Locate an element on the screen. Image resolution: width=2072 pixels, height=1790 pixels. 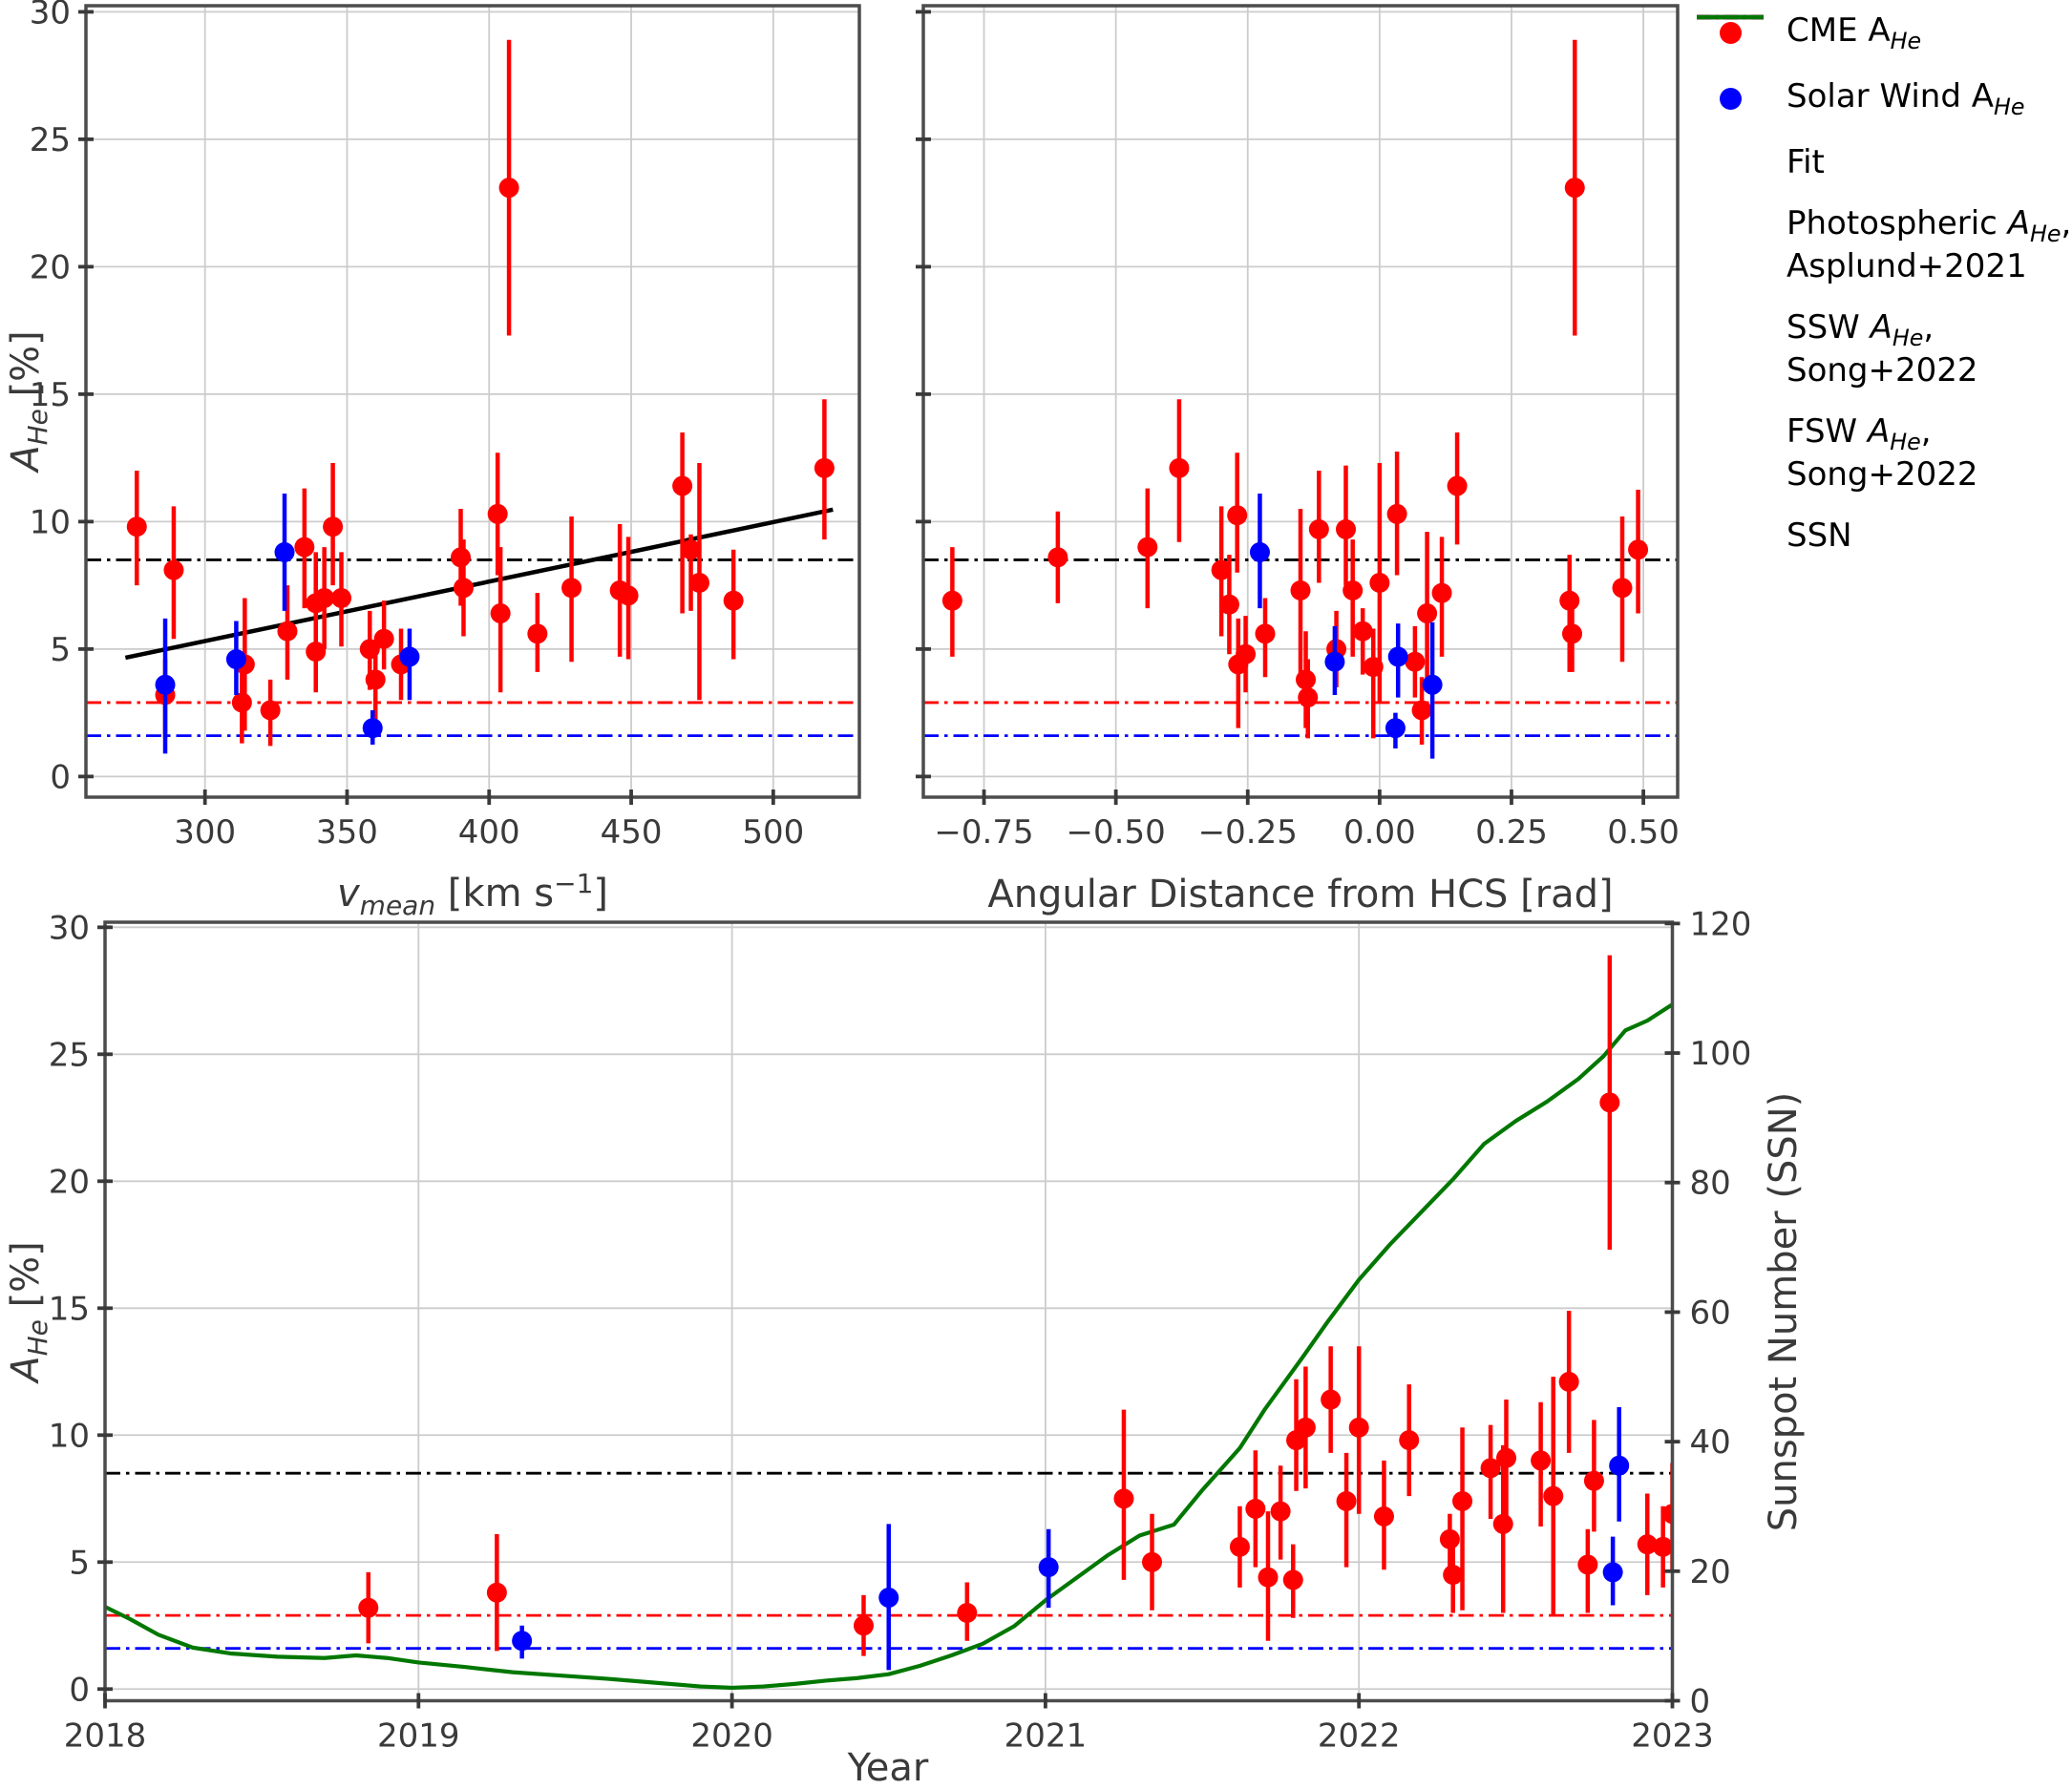
legend-item-4: SSW AHe, Song+2022 is located at coordinates (1884, 202).